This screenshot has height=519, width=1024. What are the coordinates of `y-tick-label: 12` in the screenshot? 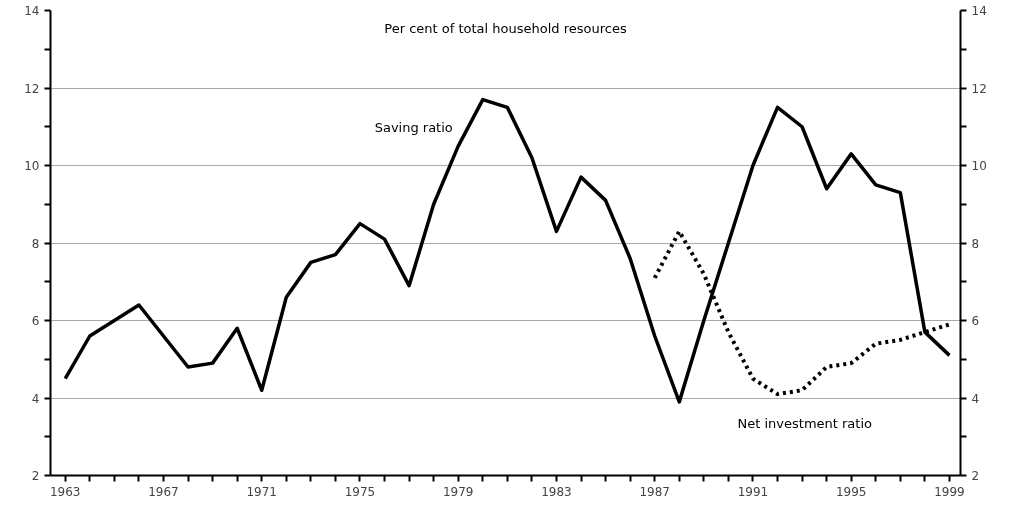 It's located at (32, 88).